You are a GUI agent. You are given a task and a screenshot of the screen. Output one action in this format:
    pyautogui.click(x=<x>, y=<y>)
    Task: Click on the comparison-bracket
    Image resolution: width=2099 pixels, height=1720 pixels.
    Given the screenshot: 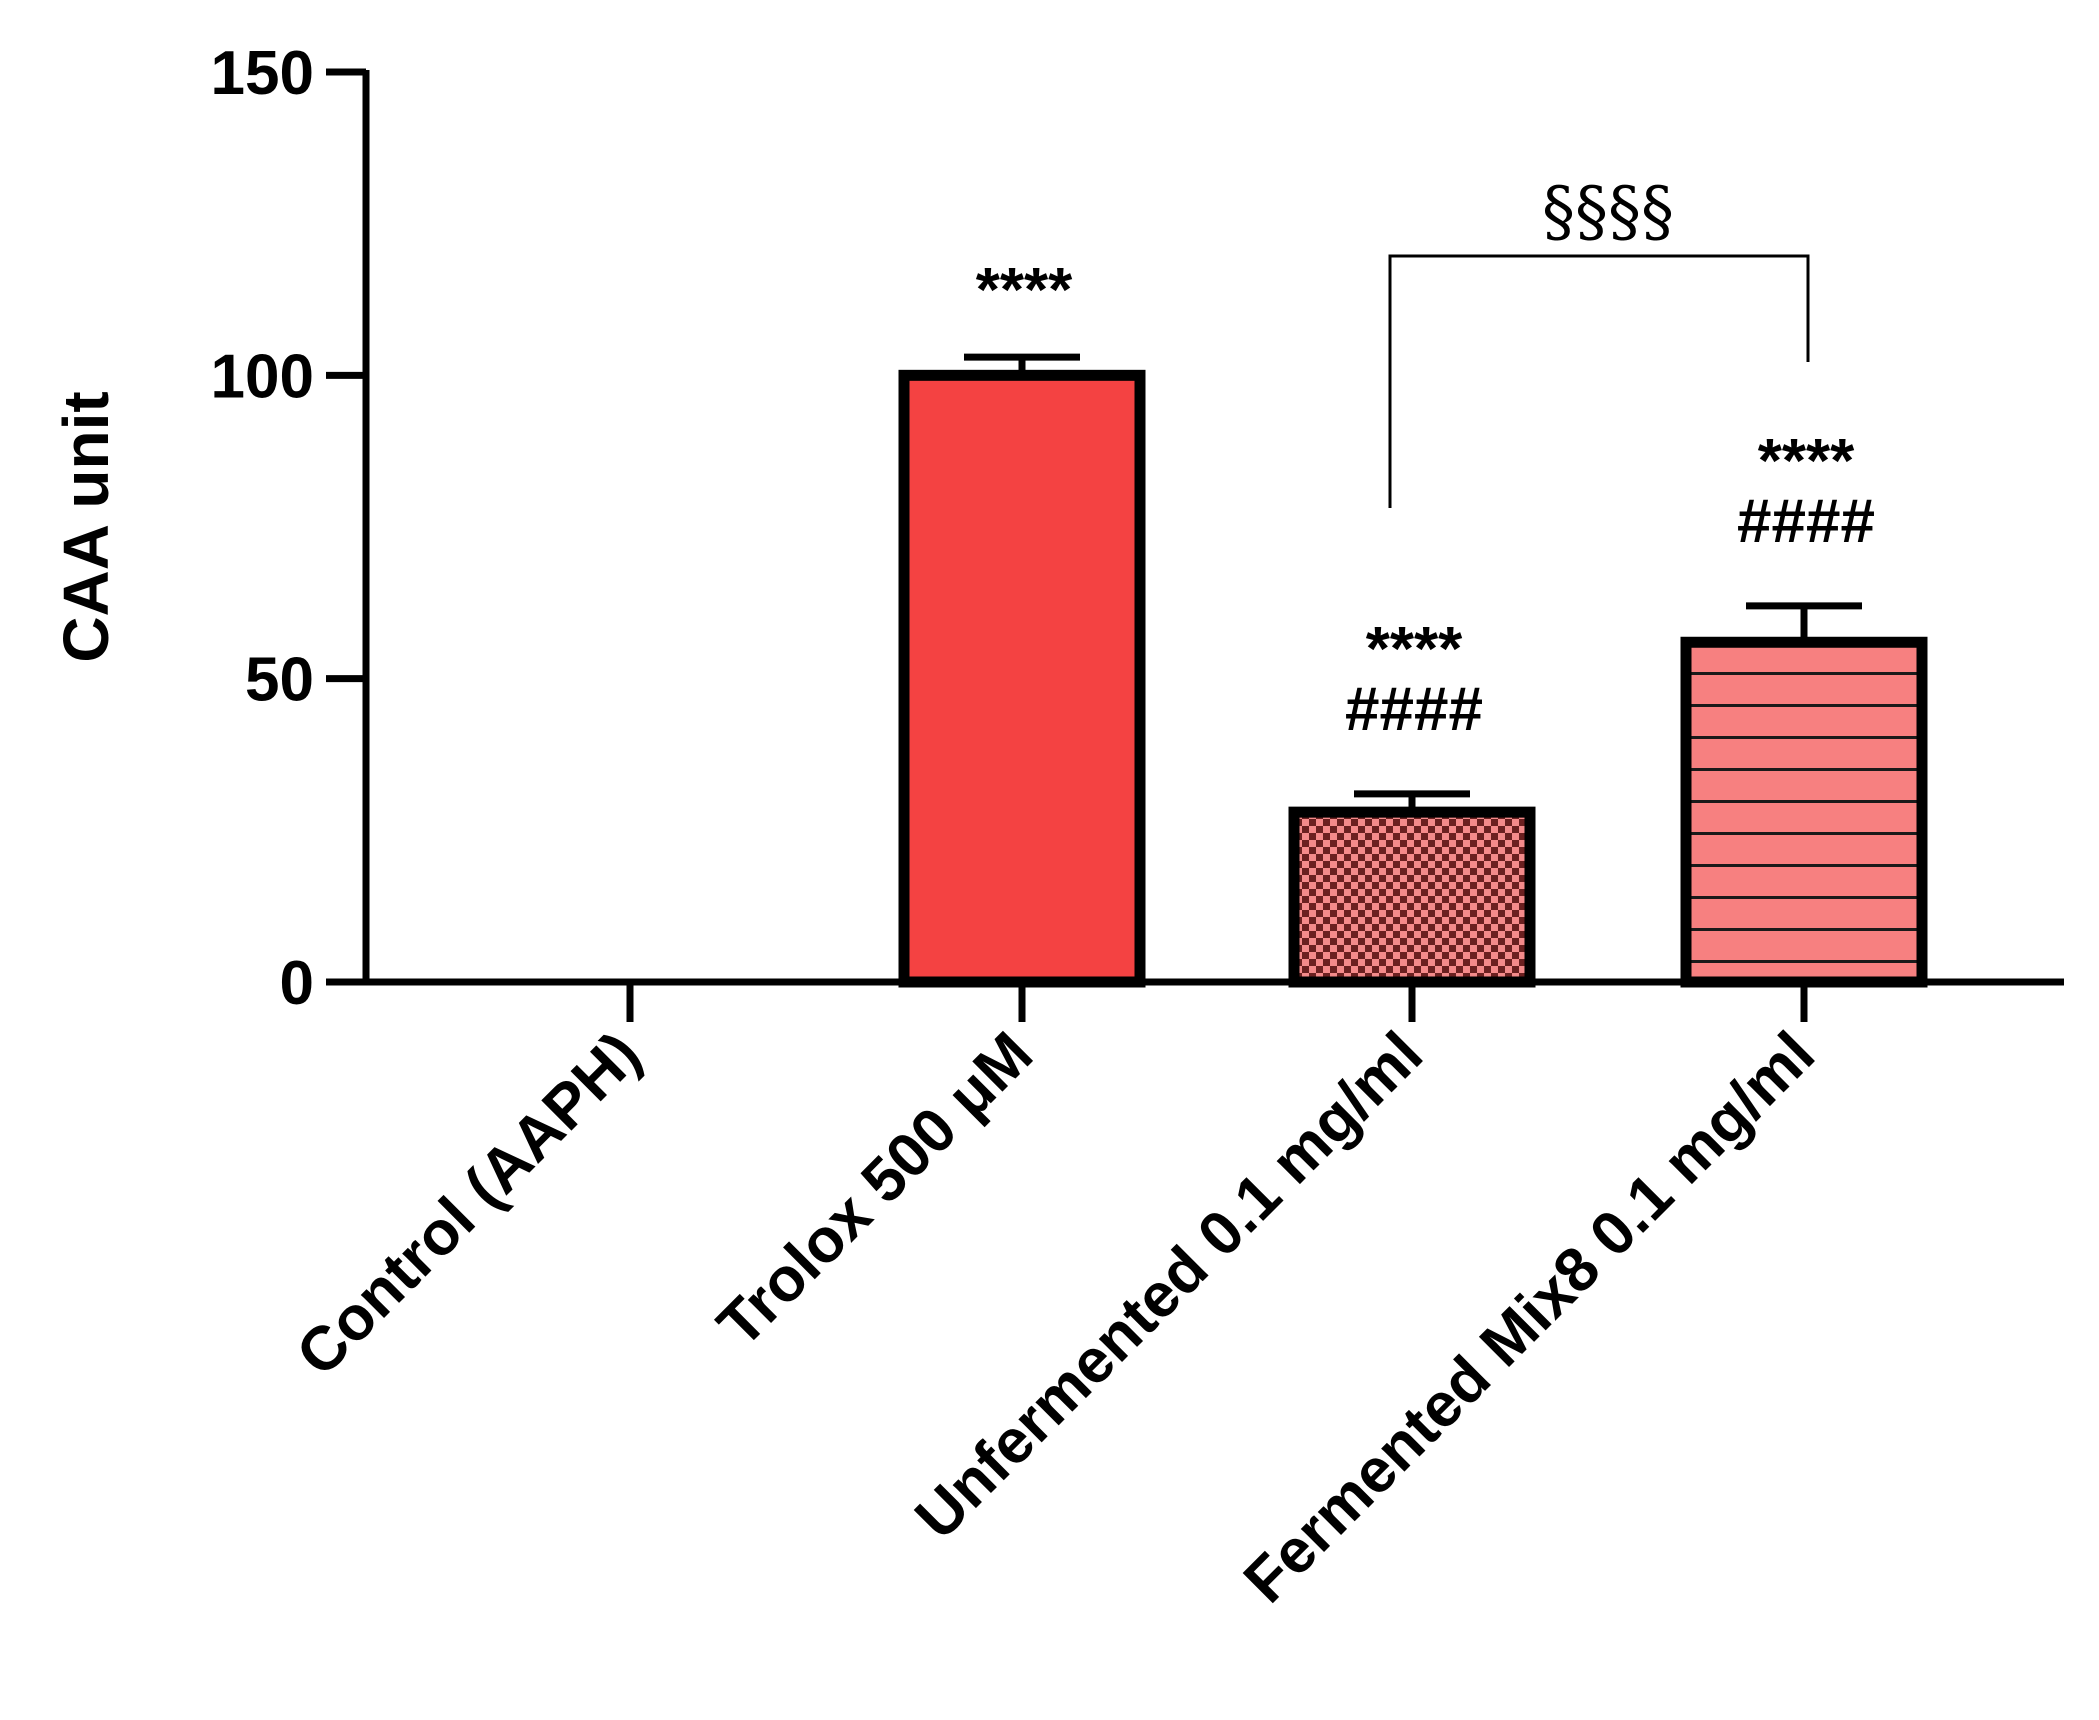 What is the action you would take?
    pyautogui.click(x=1599, y=381)
    